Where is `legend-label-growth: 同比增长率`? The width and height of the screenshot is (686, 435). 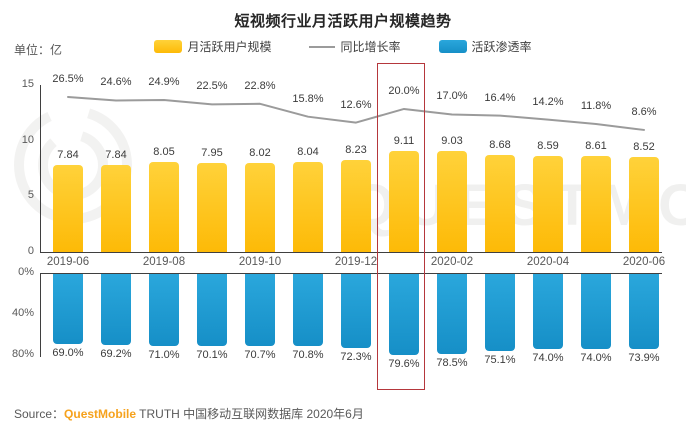 legend-label-growth: 同比增长率 is located at coordinates (370, 47).